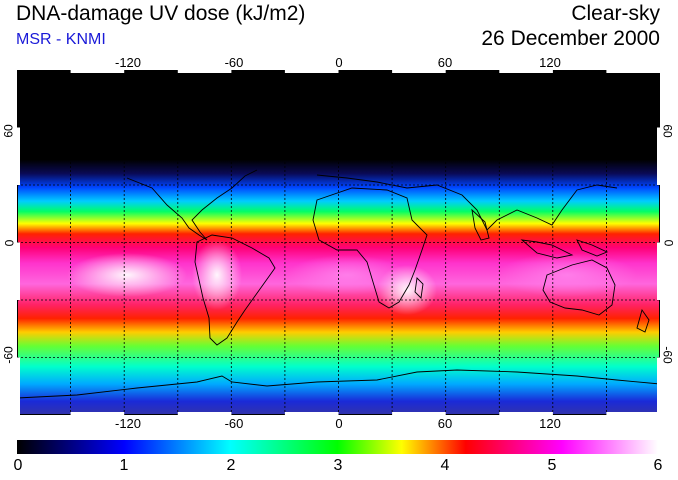  I want to click on colorbar-tick: 3, so click(338, 465).